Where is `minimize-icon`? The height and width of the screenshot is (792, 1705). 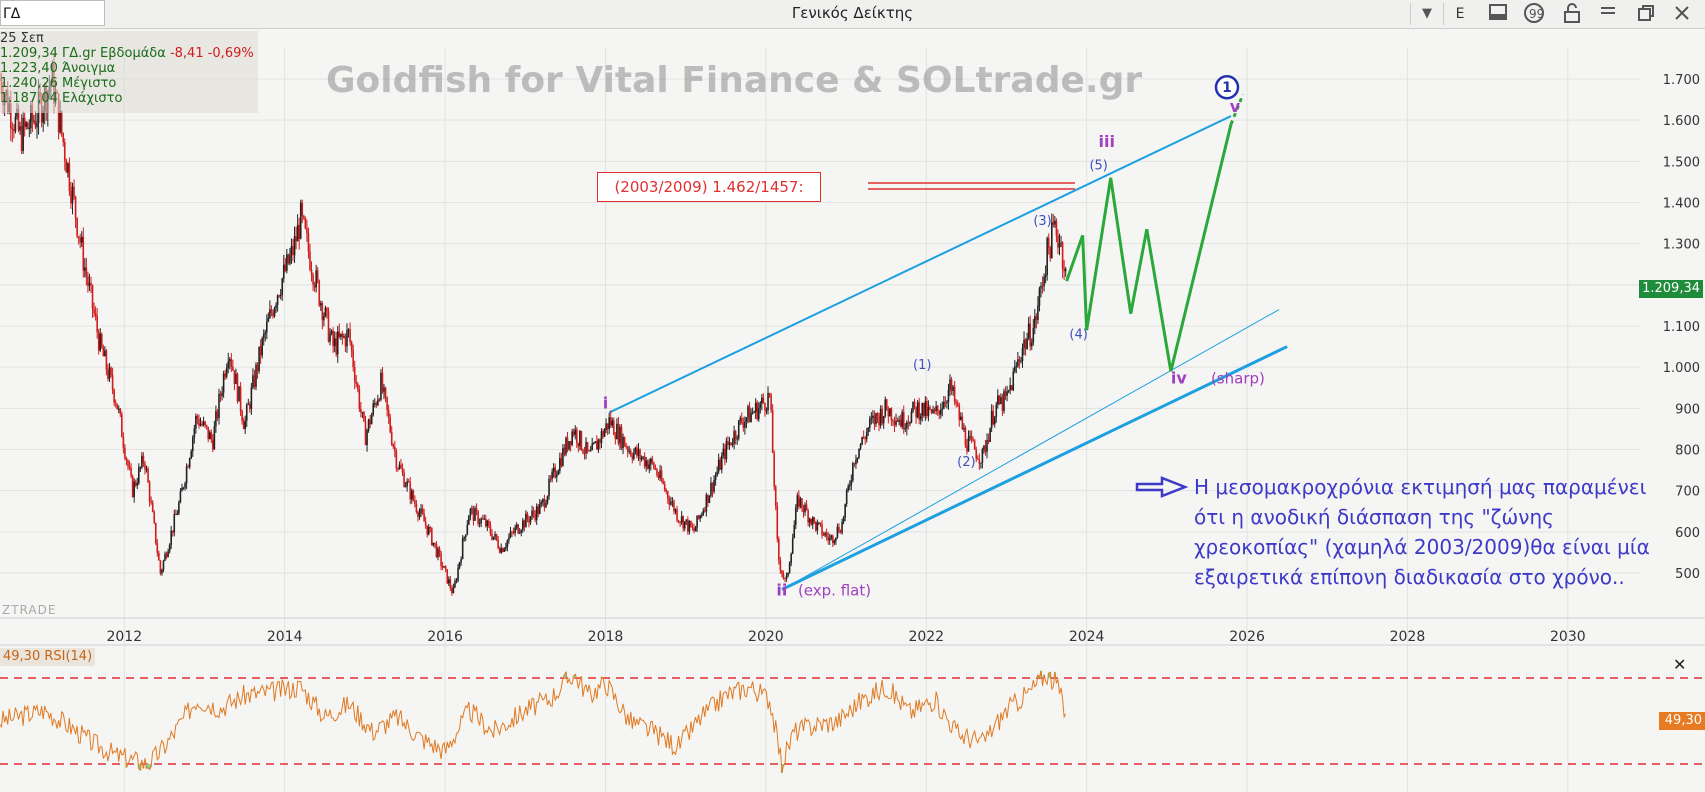
minimize-icon is located at coordinates (1608, 14).